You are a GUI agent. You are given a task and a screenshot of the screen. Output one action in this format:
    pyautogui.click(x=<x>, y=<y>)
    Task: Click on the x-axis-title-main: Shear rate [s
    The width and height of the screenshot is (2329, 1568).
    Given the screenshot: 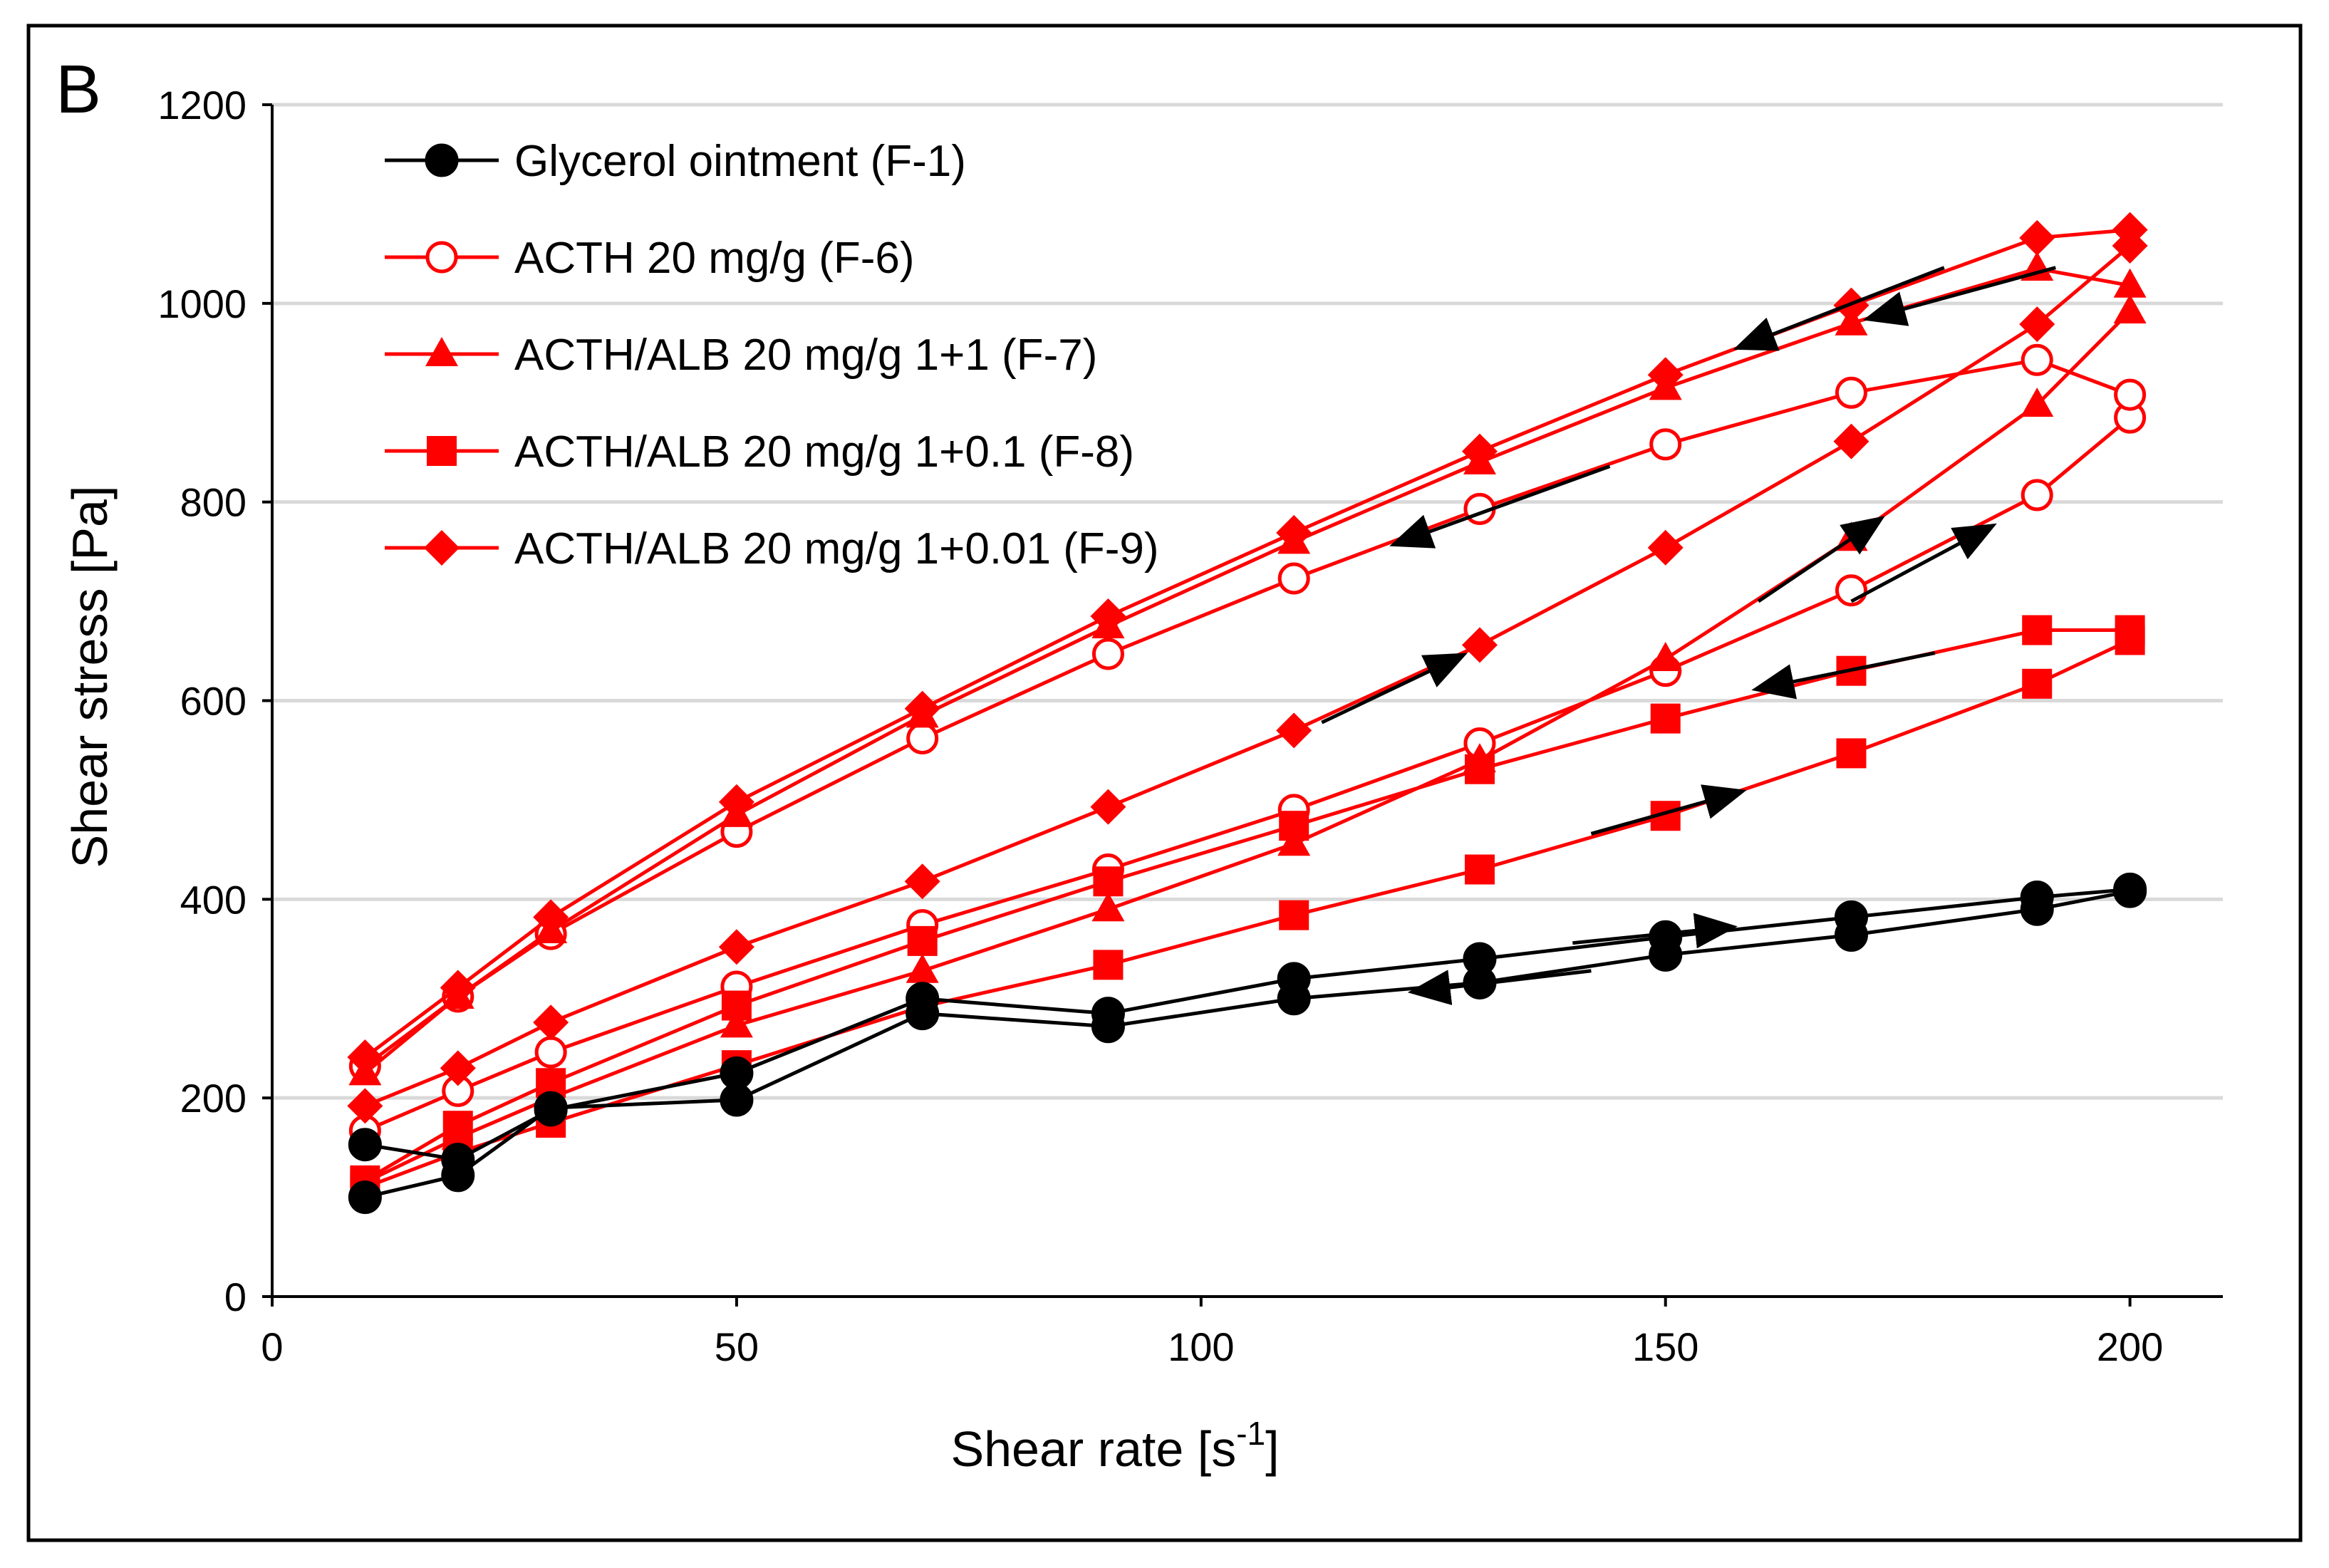 What is the action you would take?
    pyautogui.click(x=1093, y=1449)
    